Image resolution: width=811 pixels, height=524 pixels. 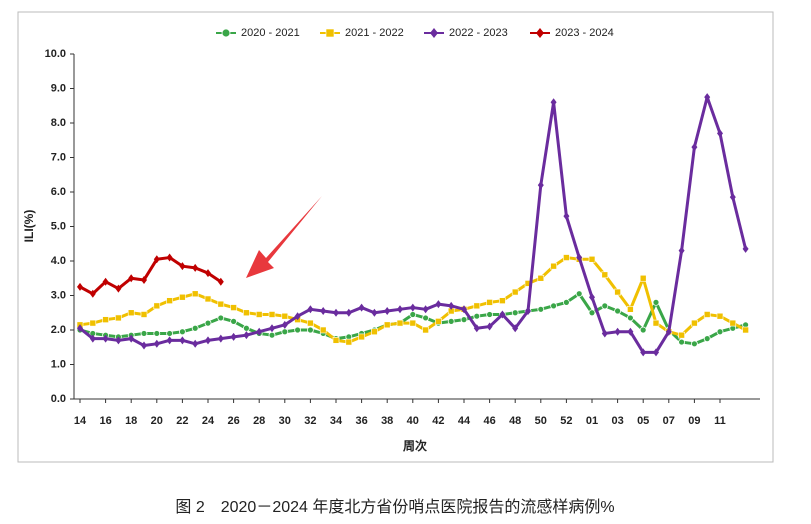 I want to click on x-tick-label: 36, so click(x=361, y=421).